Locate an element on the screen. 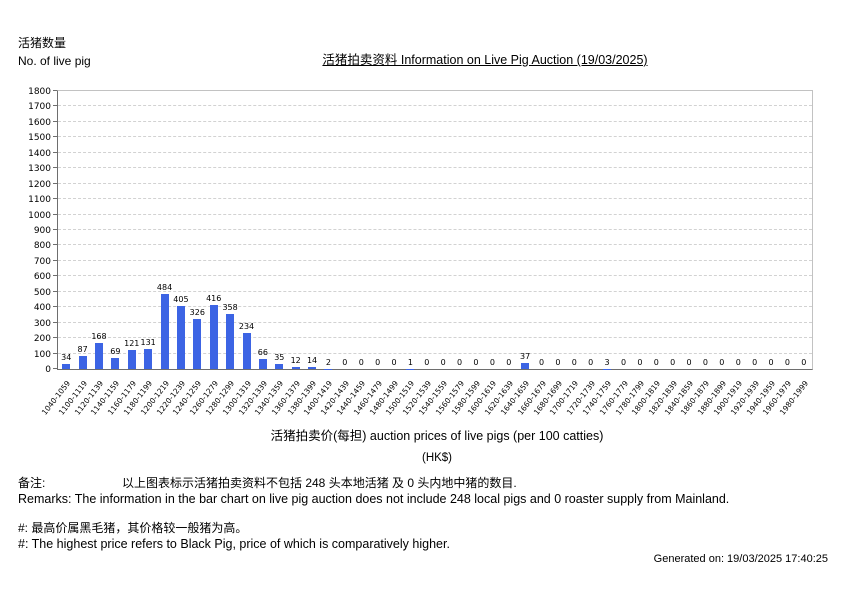 The image size is (842, 595). bar-value-label: 416 is located at coordinates (214, 298).